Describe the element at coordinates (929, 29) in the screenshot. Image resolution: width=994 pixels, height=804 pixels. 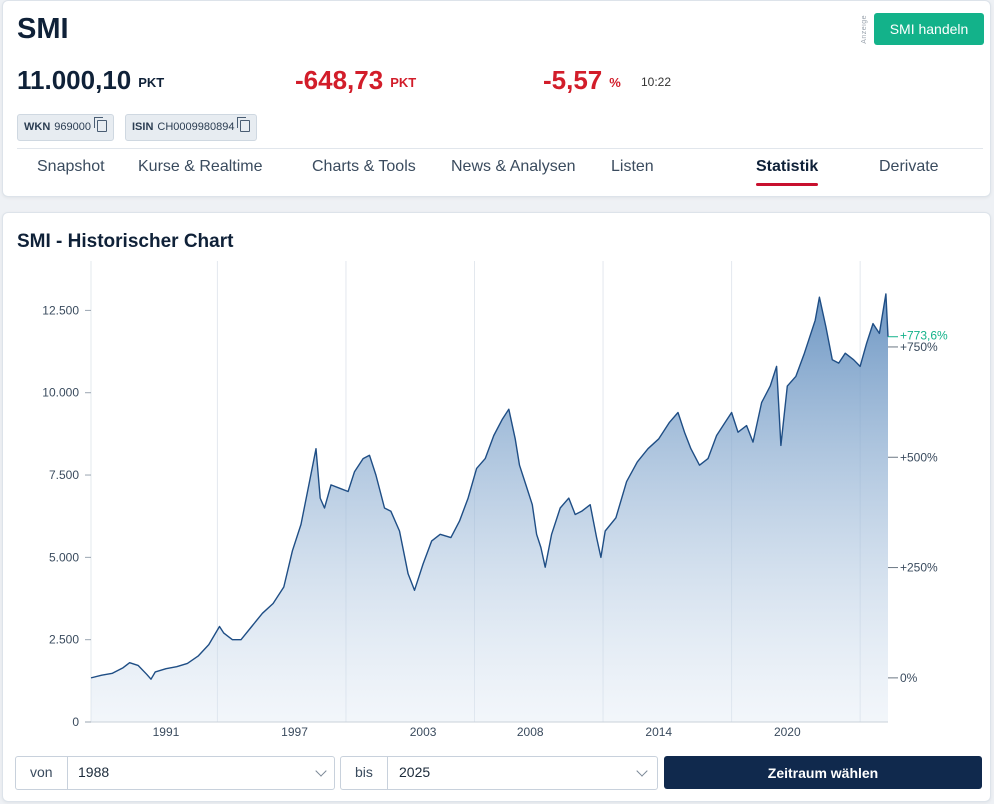
I see `trade-button: SMI handeln` at that location.